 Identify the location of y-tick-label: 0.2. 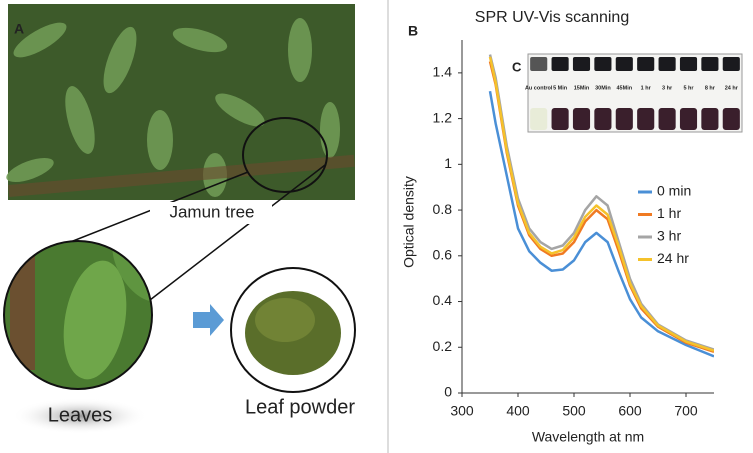
(443, 346).